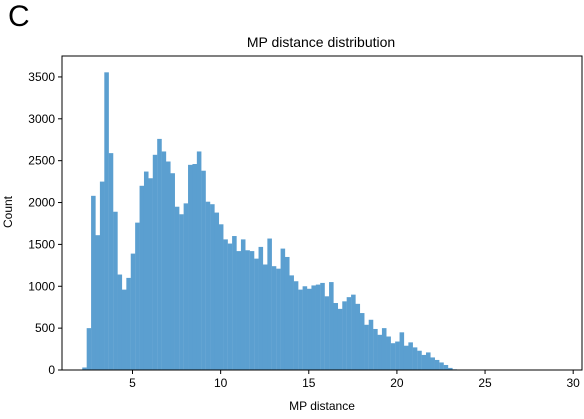 The height and width of the screenshot is (419, 584). What do you see at coordinates (41, 161) in the screenshot?
I see `y-tick-label: 2500` at bounding box center [41, 161].